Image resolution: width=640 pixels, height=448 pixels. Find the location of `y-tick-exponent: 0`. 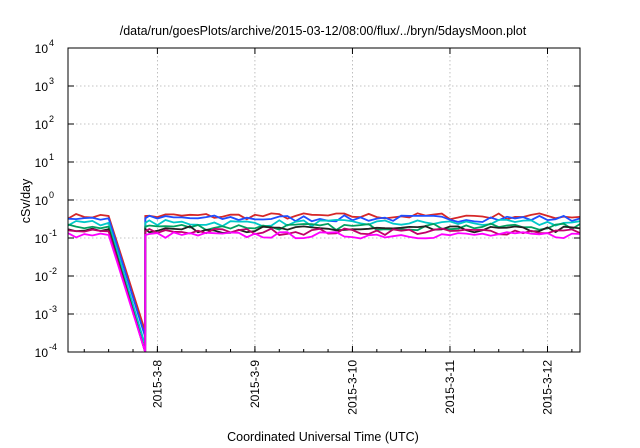

y-tick-exponent: 0 is located at coordinates (51, 195).